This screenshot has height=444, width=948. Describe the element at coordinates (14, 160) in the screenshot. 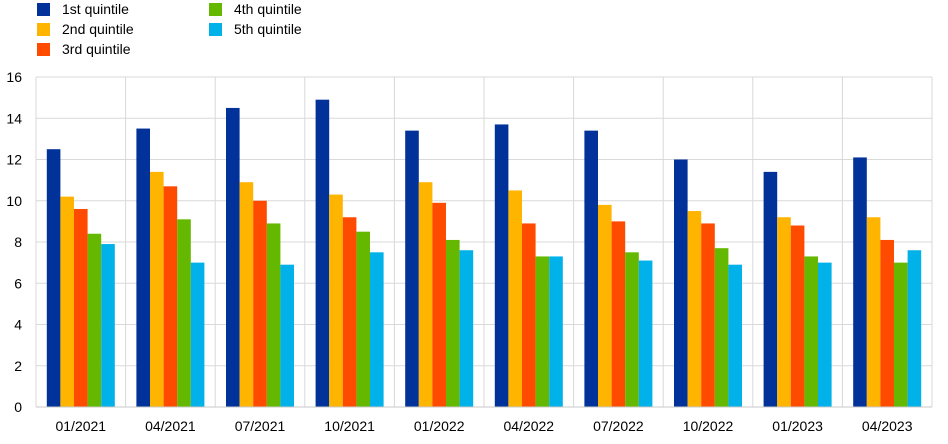

I see `y-tick-label: 12` at that location.